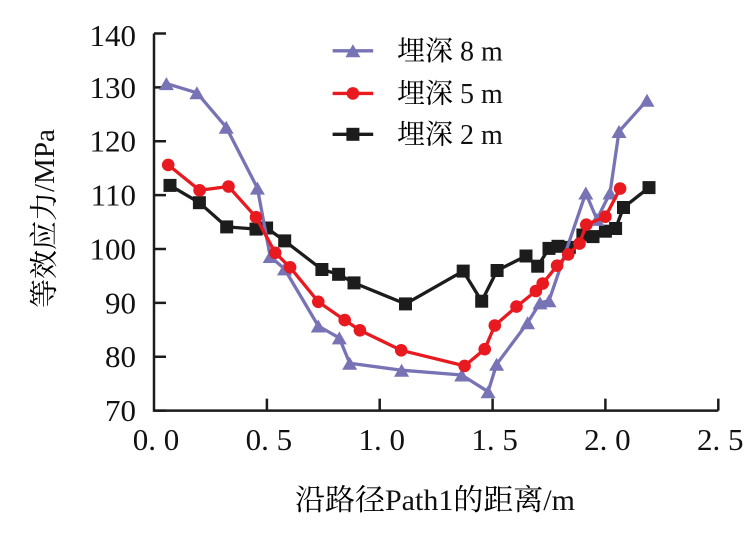  What do you see at coordinates (156, 439) in the screenshot?
I see `svg-text: 0. 0` at bounding box center [156, 439].